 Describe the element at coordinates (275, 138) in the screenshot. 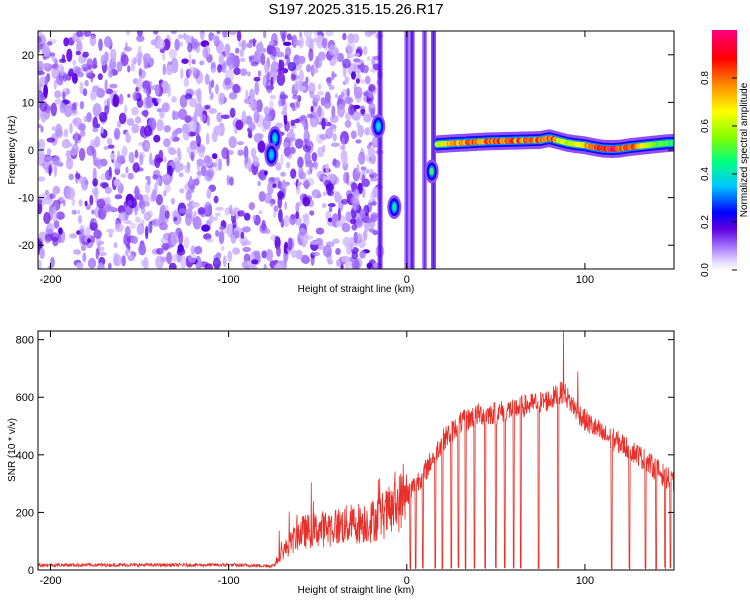

I see `signal-blob` at that location.